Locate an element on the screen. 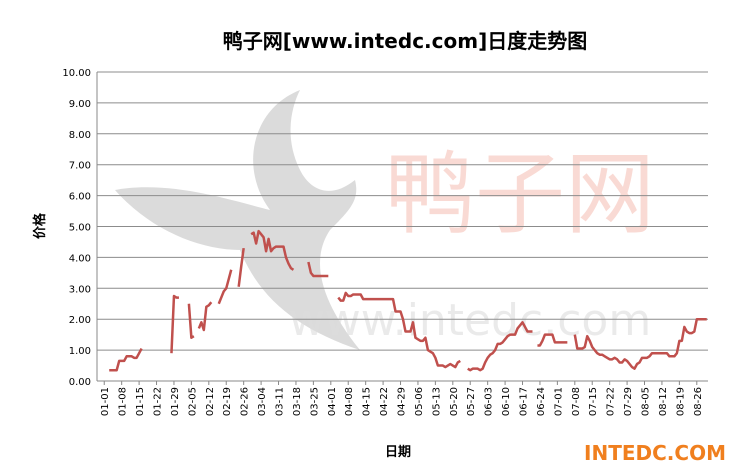 The width and height of the screenshot is (747, 474). y-tick-label: 2.00 is located at coordinates (80, 320).